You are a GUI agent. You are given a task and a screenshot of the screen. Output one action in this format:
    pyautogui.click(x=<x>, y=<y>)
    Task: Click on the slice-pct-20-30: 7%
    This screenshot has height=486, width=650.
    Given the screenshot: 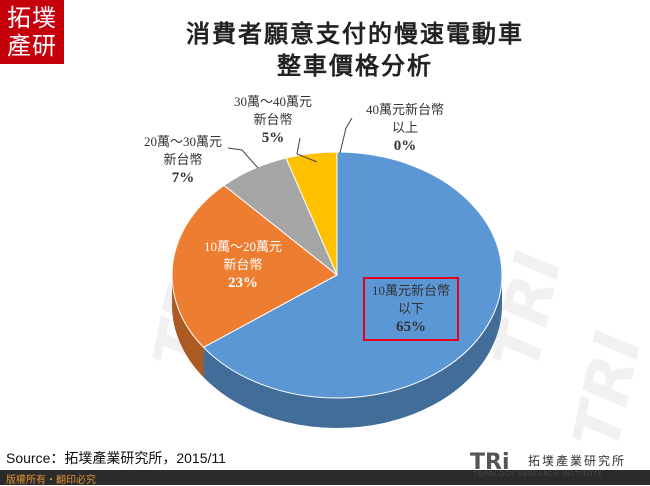 What is the action you would take?
    pyautogui.click(x=183, y=178)
    